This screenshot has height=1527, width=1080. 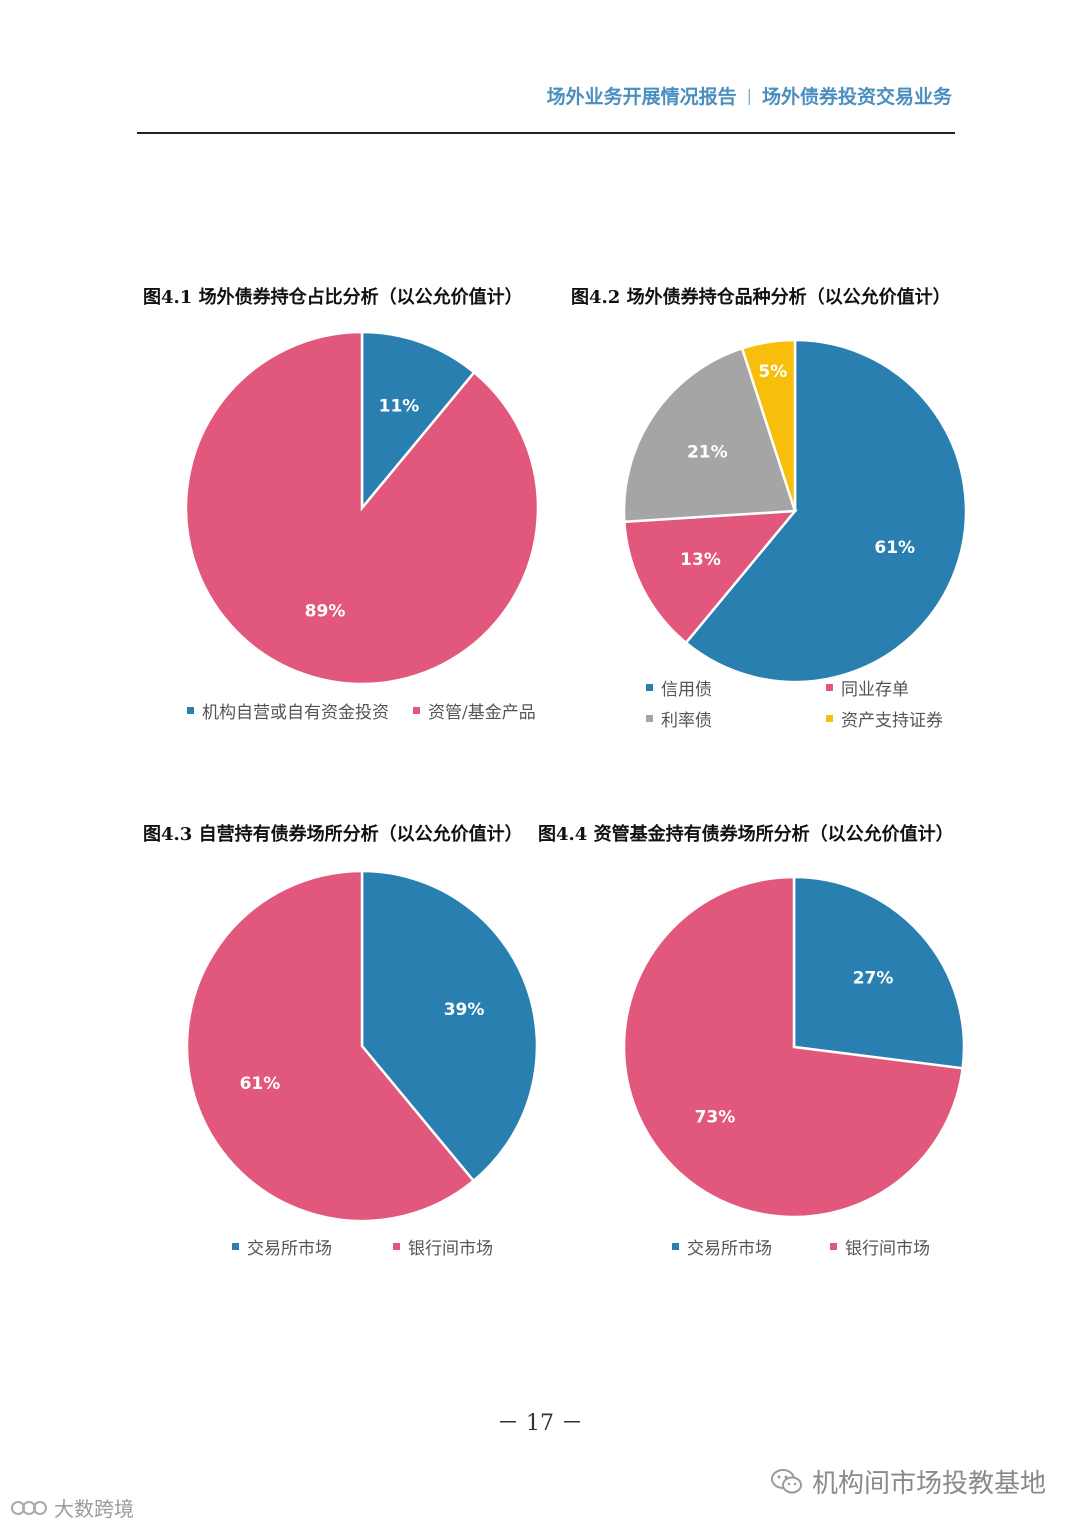 I want to click on legend-label: 利率债, so click(x=686, y=721).